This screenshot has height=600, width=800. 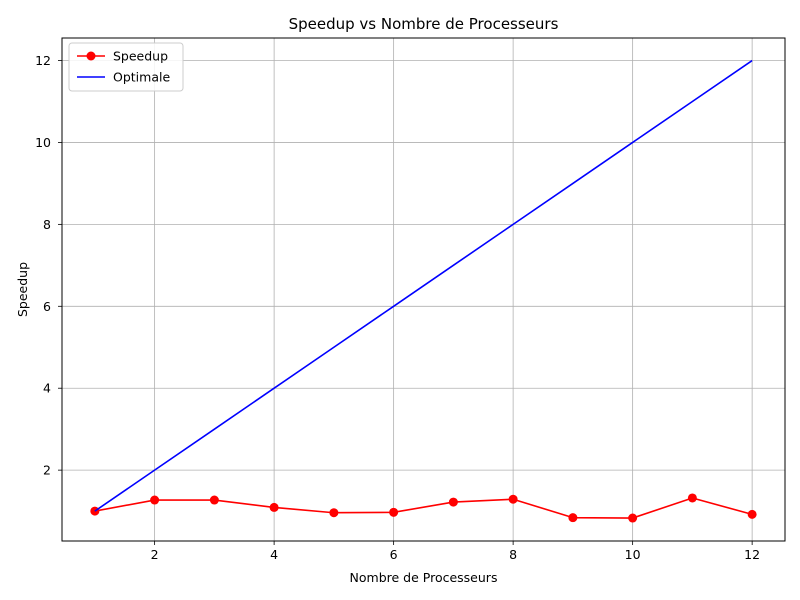 What do you see at coordinates (140, 56) in the screenshot?
I see `legend-label-speedup: Speedup` at bounding box center [140, 56].